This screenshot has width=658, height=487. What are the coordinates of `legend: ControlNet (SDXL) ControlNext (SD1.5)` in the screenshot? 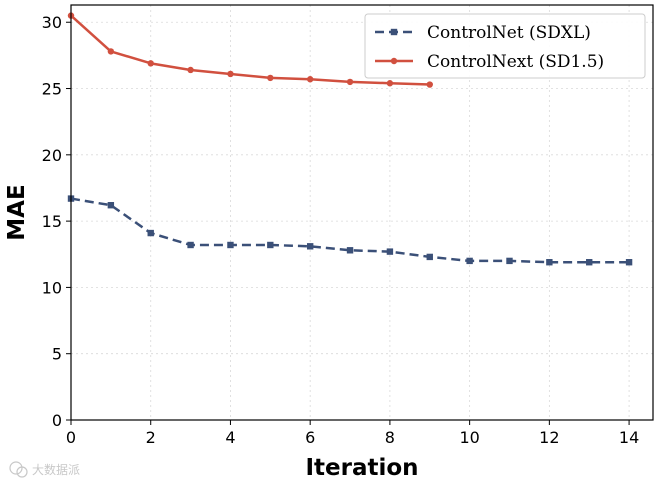 It's located at (505, 46).